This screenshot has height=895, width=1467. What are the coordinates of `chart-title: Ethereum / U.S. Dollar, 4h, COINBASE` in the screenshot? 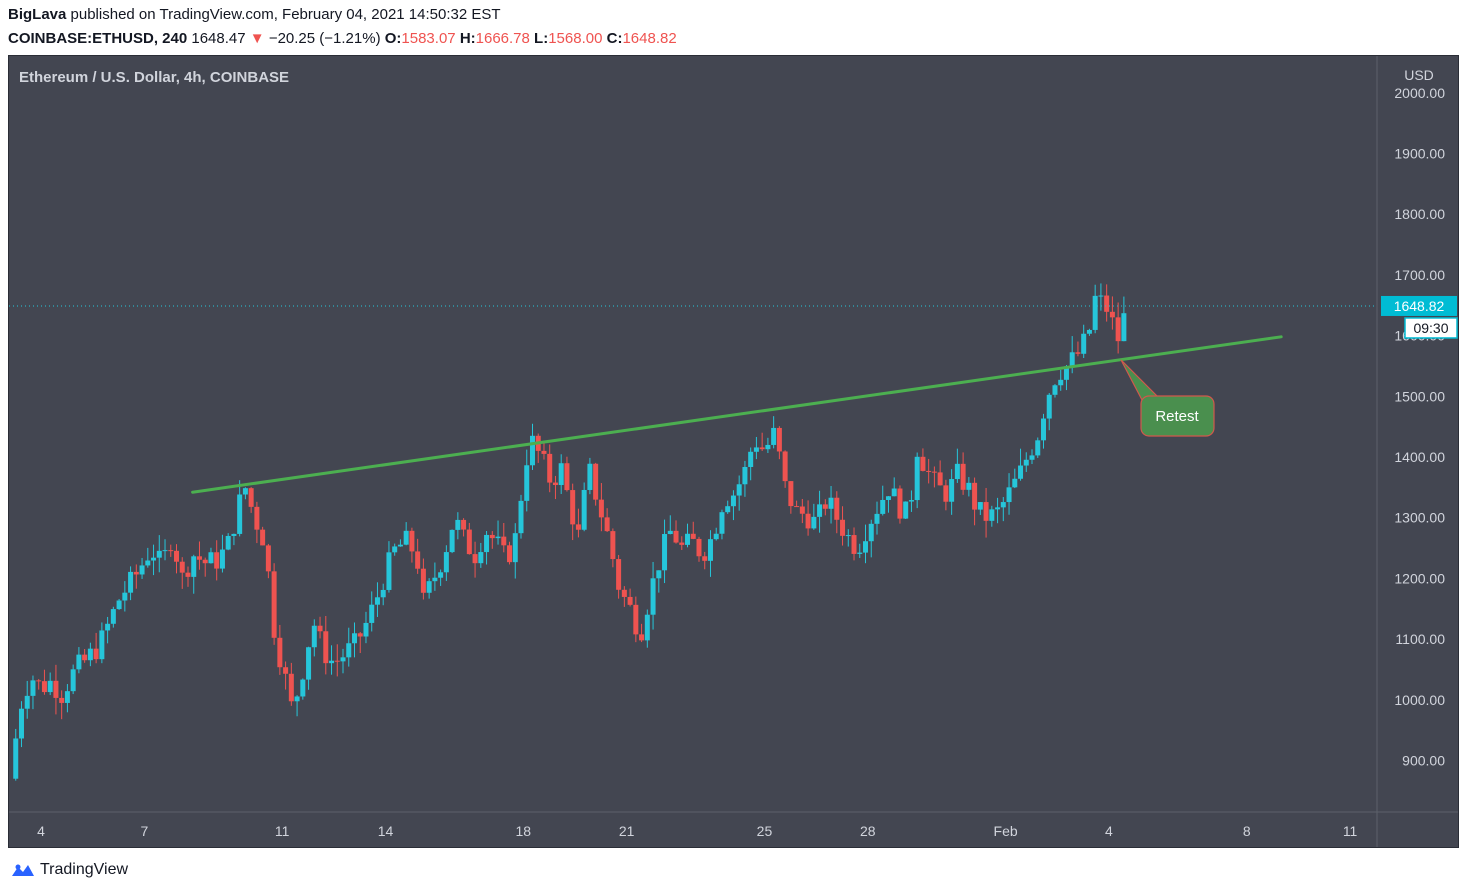 It's located at (154, 77).